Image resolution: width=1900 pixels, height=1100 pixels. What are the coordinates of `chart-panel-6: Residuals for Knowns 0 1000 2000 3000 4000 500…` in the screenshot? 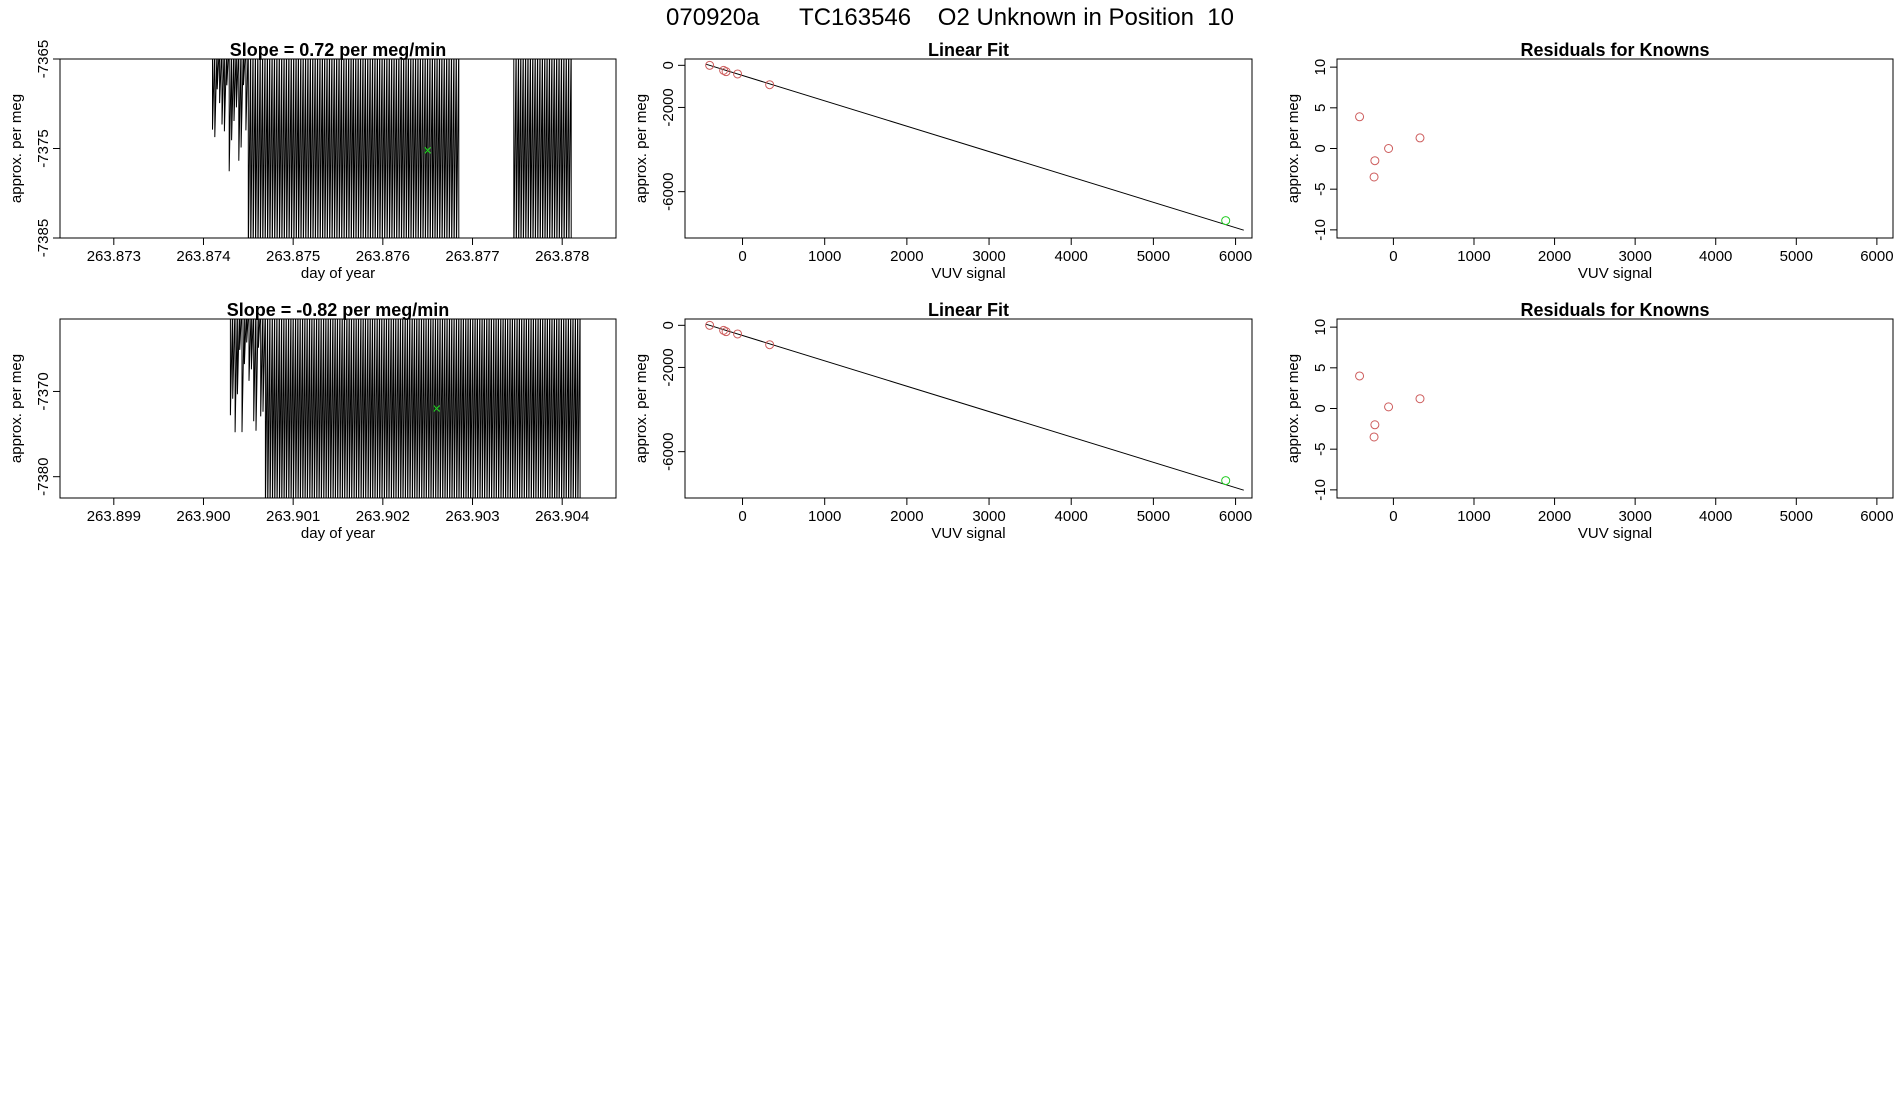 It's located at (1589, 421).